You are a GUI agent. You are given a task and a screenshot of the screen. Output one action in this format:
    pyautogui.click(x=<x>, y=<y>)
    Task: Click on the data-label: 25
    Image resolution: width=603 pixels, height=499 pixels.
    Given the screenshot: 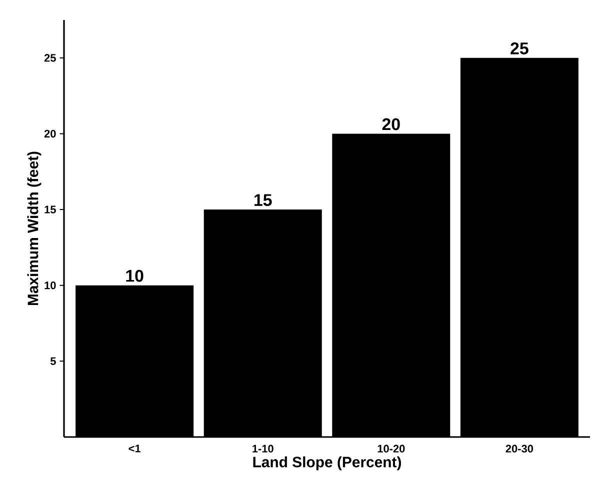 What is the action you would take?
    pyautogui.click(x=519, y=48)
    